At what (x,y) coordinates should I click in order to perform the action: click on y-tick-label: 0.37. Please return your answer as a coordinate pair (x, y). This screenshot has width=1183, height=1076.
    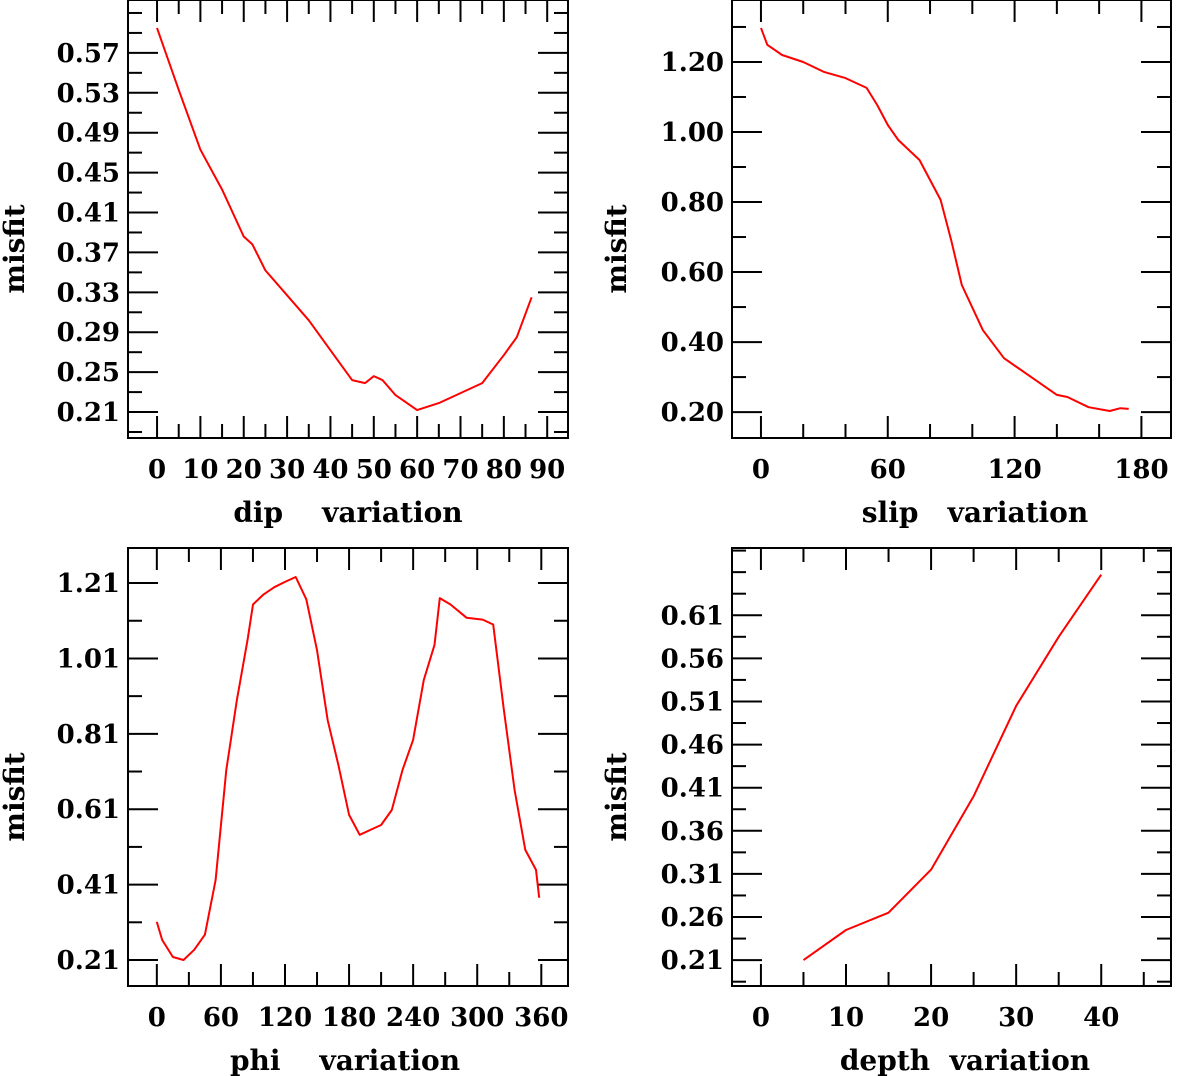
    Looking at the image, I should click on (88, 253).